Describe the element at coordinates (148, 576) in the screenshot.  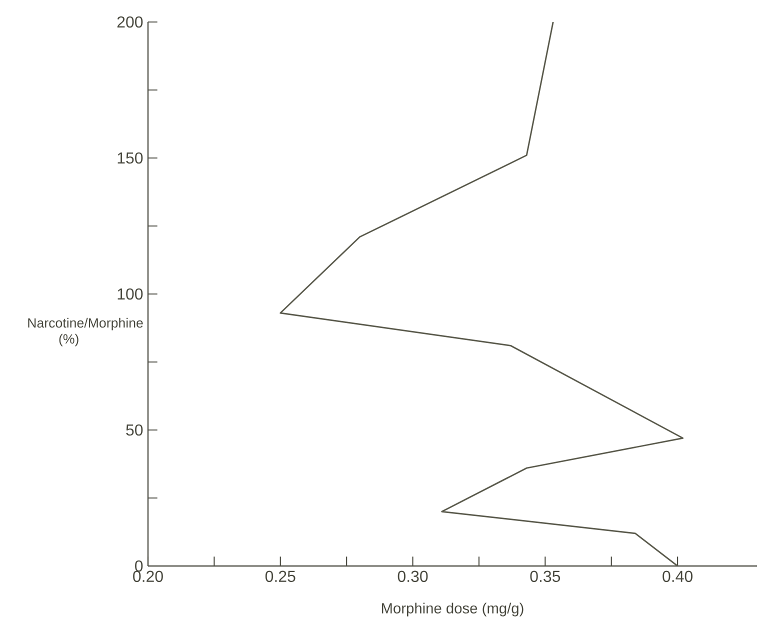
I see `x-tick-label: 0.20` at that location.